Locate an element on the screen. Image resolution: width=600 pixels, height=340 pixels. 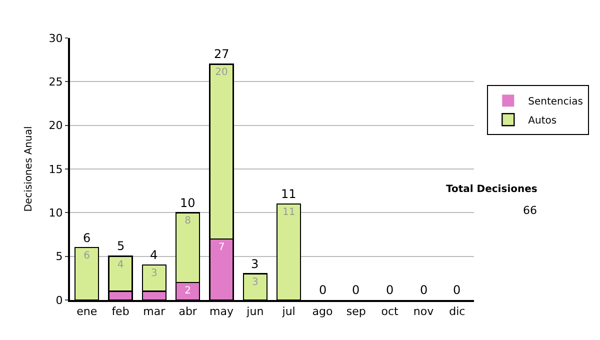
total-label: 5 is located at coordinates (121, 246).